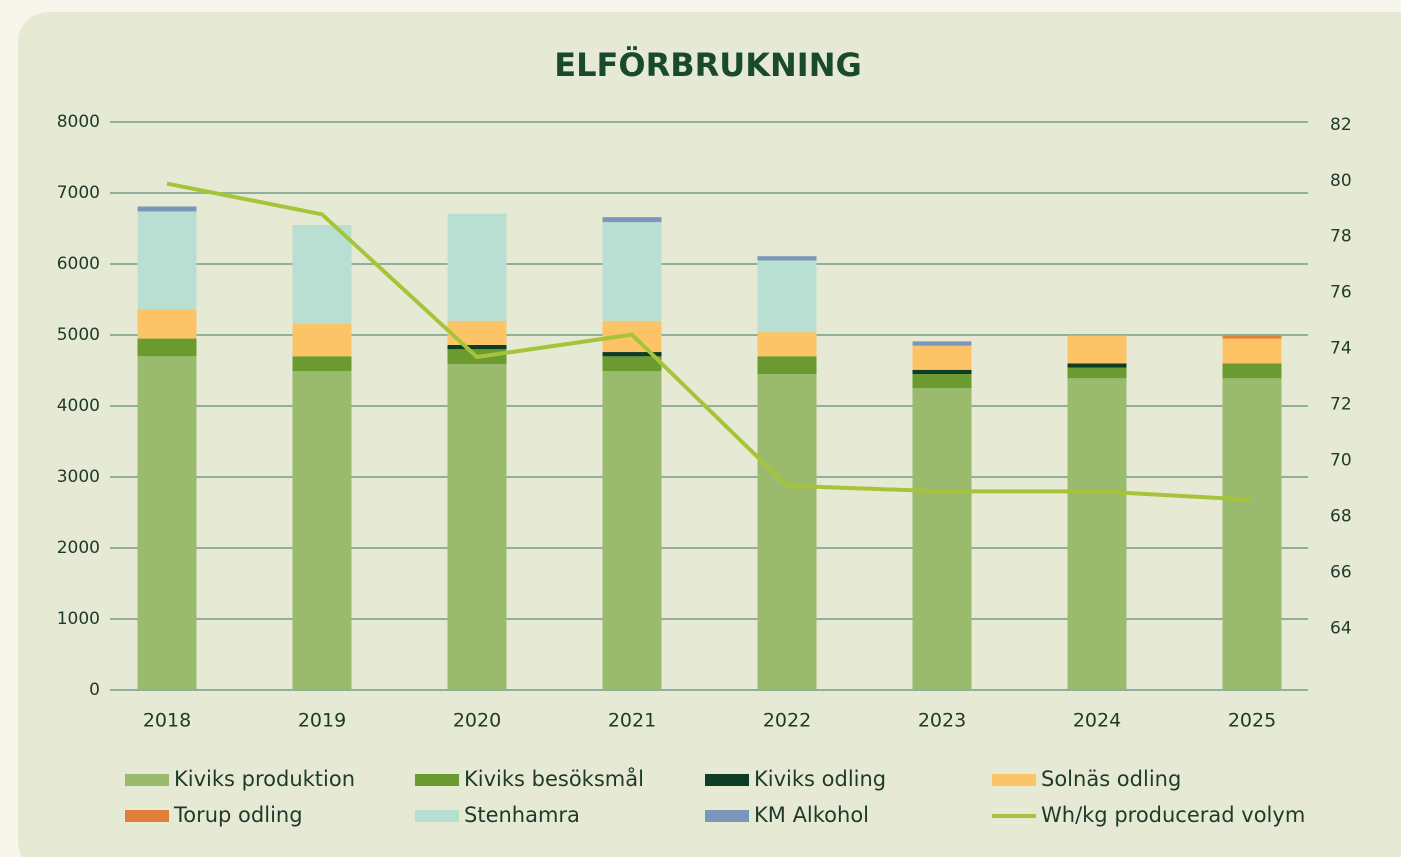 Image resolution: width=1401 pixels, height=857 pixels. What do you see at coordinates (554, 778) in the screenshot?
I see `legend-label: Kiviks besöksmål` at bounding box center [554, 778].